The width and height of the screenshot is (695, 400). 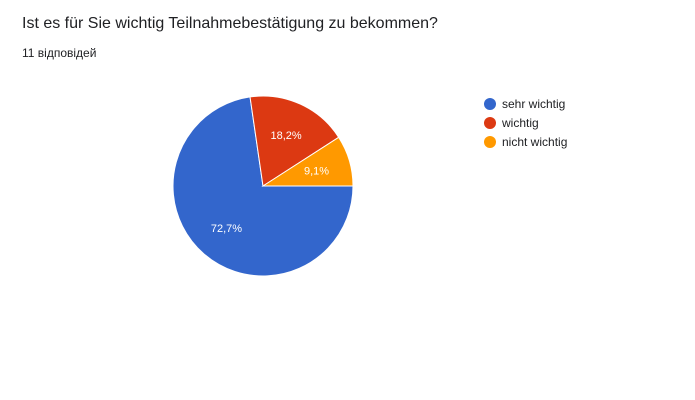 I want to click on response-count: 11 відповідей, so click(x=59, y=53).